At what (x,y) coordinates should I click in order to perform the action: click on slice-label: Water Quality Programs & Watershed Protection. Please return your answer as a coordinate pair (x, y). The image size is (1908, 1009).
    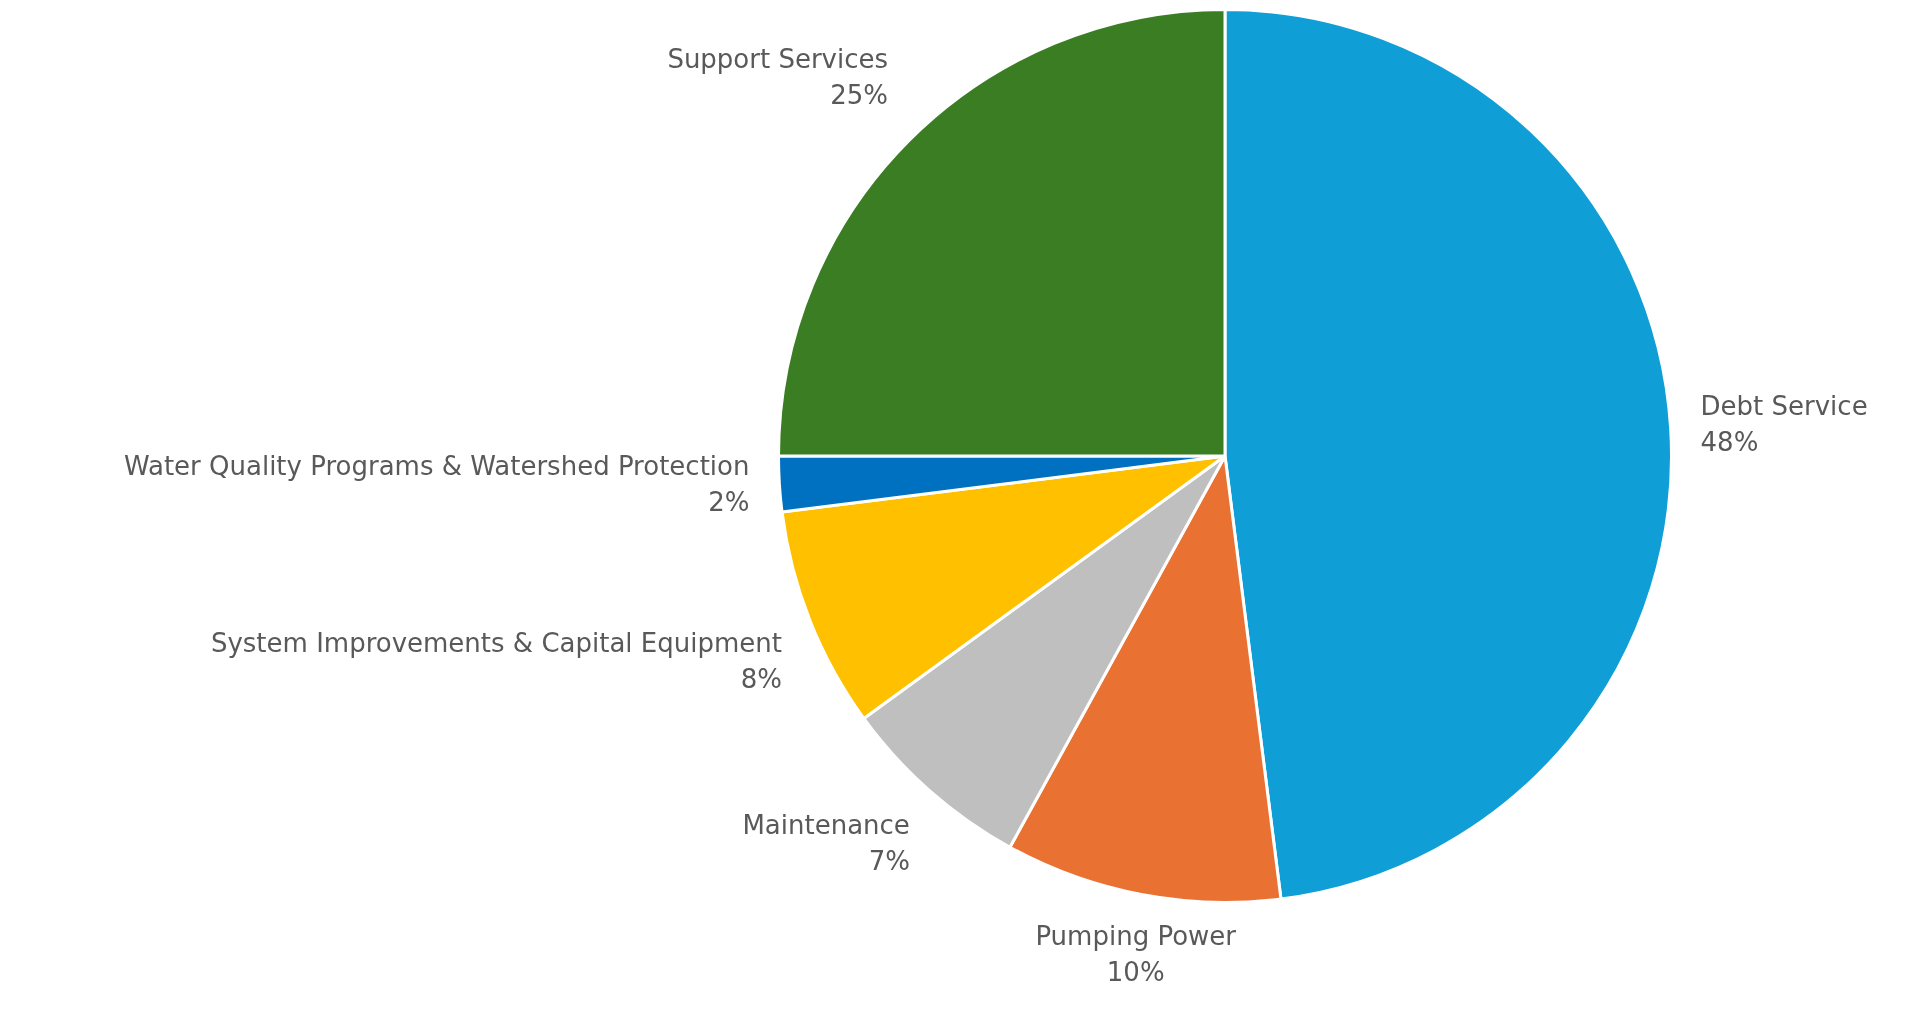
    Looking at the image, I should click on (436, 465).